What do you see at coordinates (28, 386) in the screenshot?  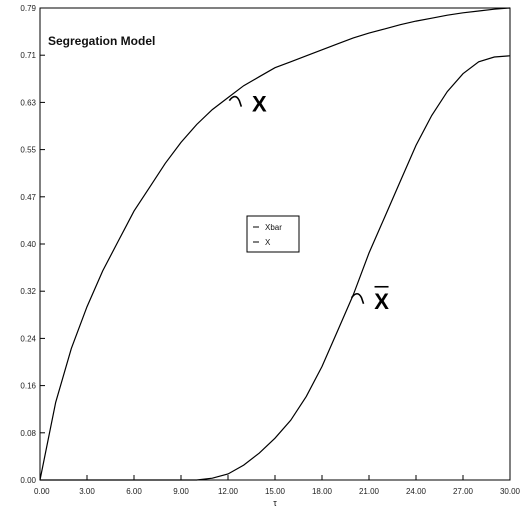 I see `y-tick-label: 0.16` at bounding box center [28, 386].